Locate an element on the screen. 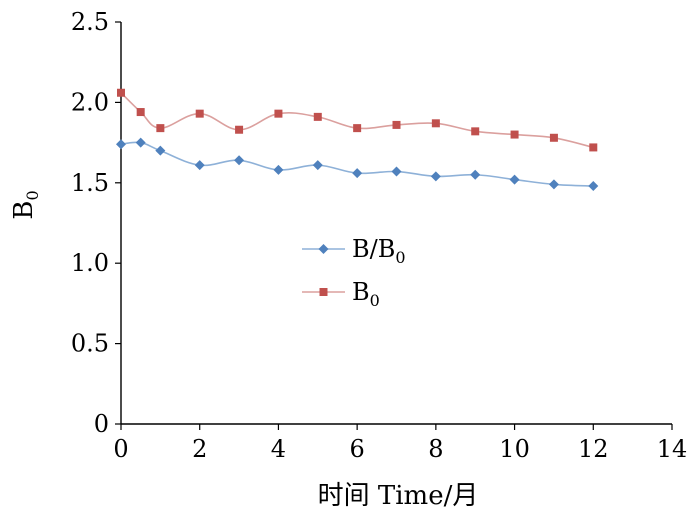 The image size is (700, 515). x-tick-label: 12 is located at coordinates (593, 449).